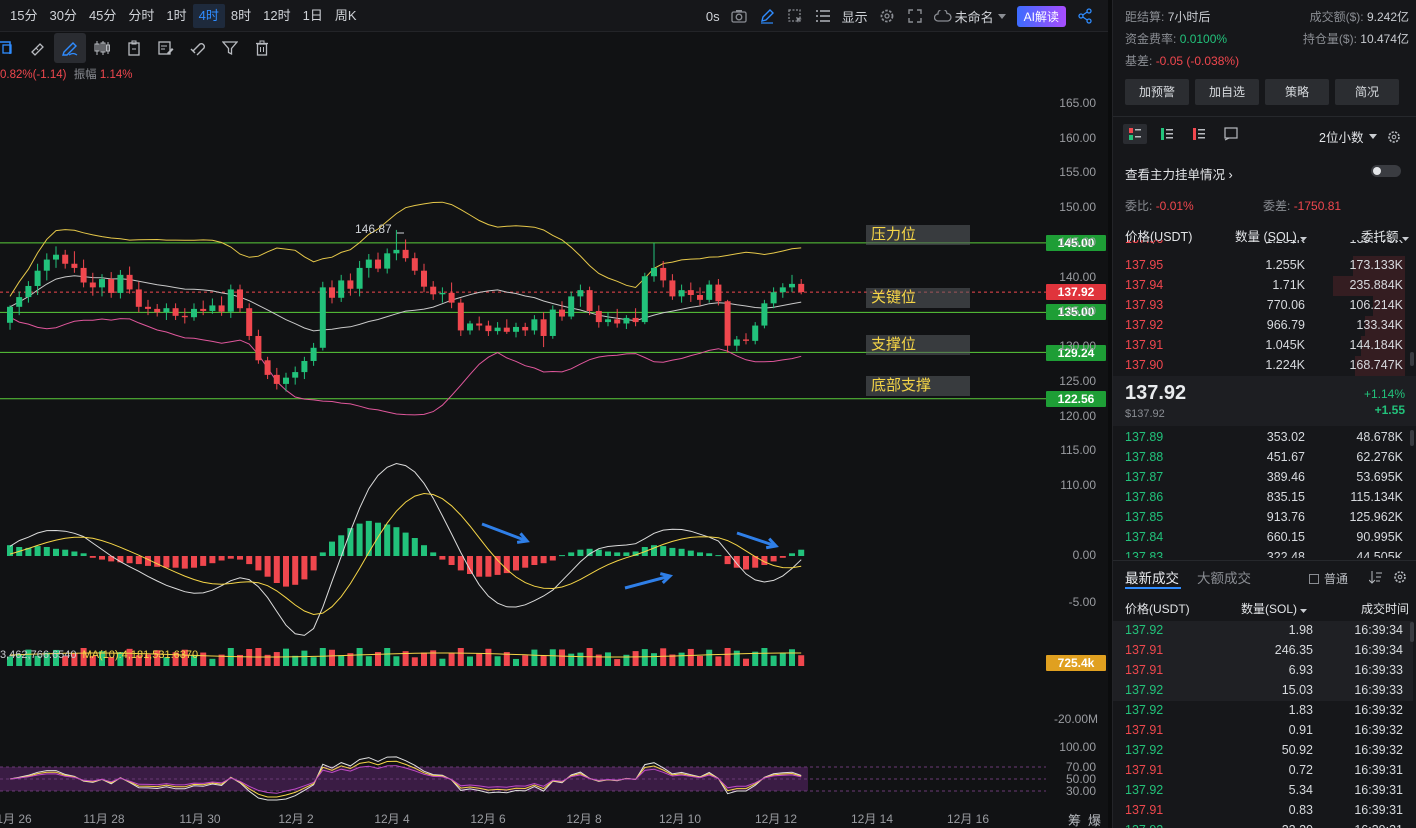 This screenshot has height=828, width=1416. I want to click on line-tool-icon, so click(11, 48).